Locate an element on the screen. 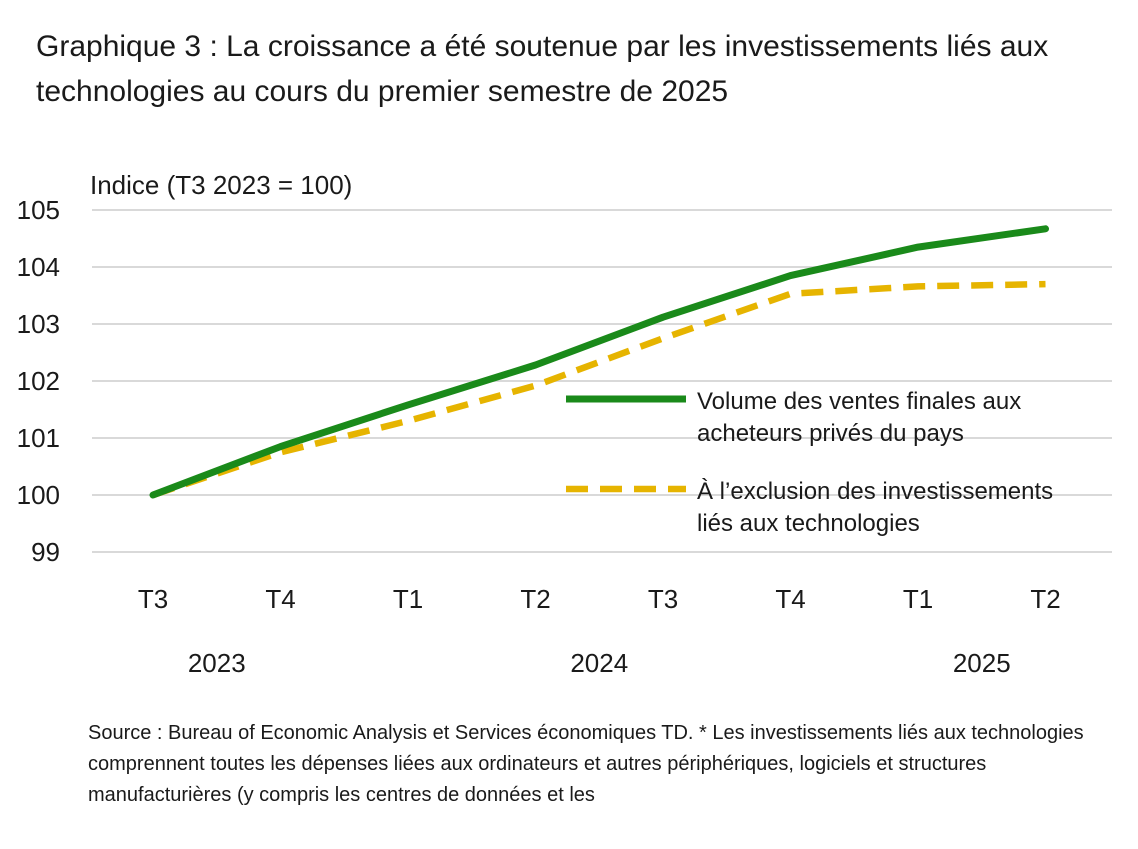  legend-label: acheteurs privés du pays is located at coordinates (830, 433).